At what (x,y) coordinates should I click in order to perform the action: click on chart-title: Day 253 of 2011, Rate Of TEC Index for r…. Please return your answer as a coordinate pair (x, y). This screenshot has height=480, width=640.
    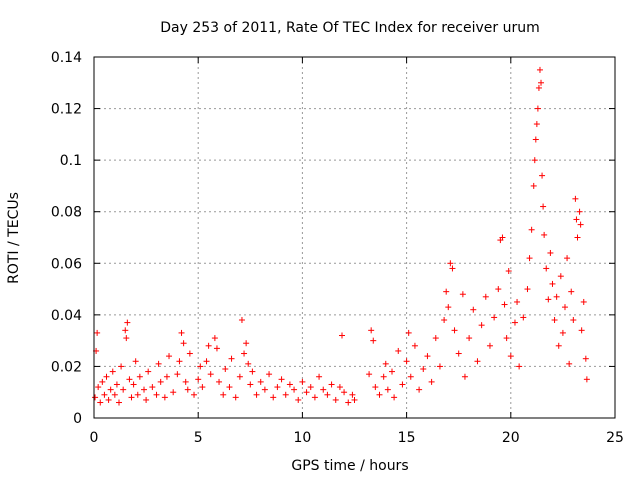
    Looking at the image, I should click on (350, 28).